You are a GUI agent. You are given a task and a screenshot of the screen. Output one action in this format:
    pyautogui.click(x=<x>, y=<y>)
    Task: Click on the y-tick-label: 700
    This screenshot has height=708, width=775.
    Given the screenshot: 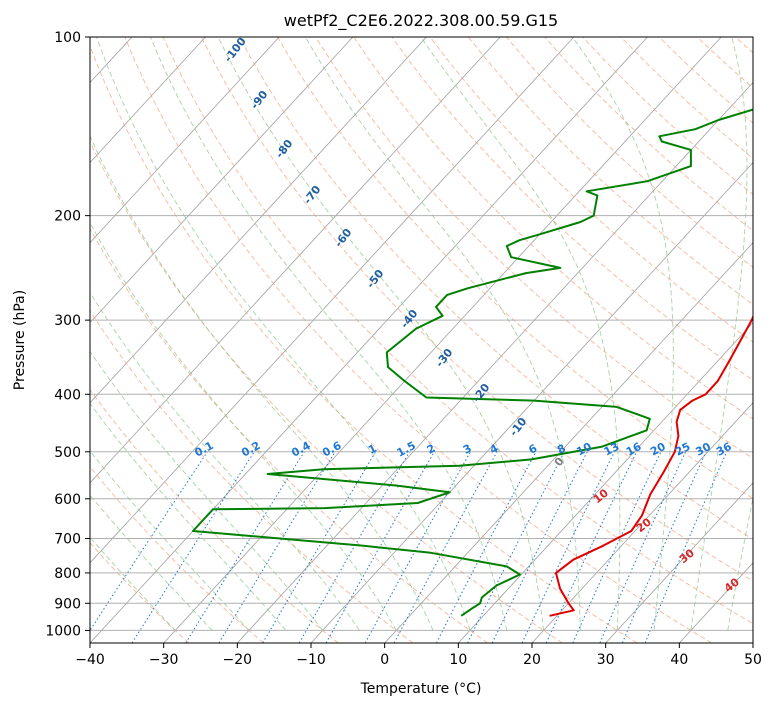 What is the action you would take?
    pyautogui.click(x=67, y=540)
    